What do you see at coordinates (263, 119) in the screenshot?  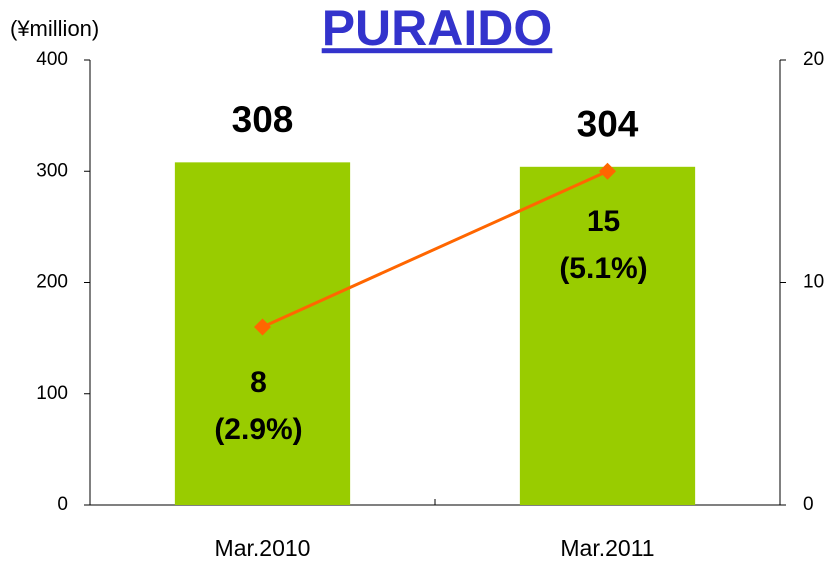 I see `bar-value-label: 308` at bounding box center [263, 119].